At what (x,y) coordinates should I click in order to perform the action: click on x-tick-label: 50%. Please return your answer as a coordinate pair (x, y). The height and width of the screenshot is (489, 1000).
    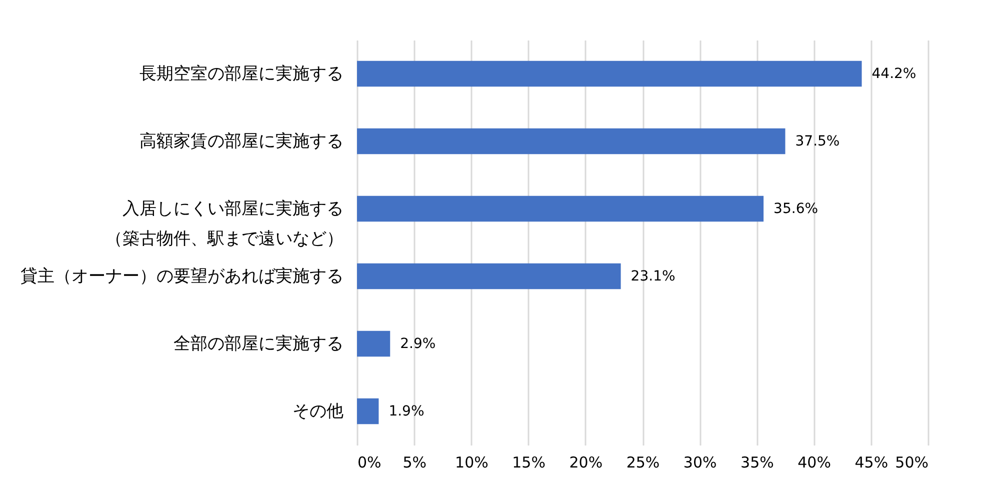
    Looking at the image, I should click on (911, 463).